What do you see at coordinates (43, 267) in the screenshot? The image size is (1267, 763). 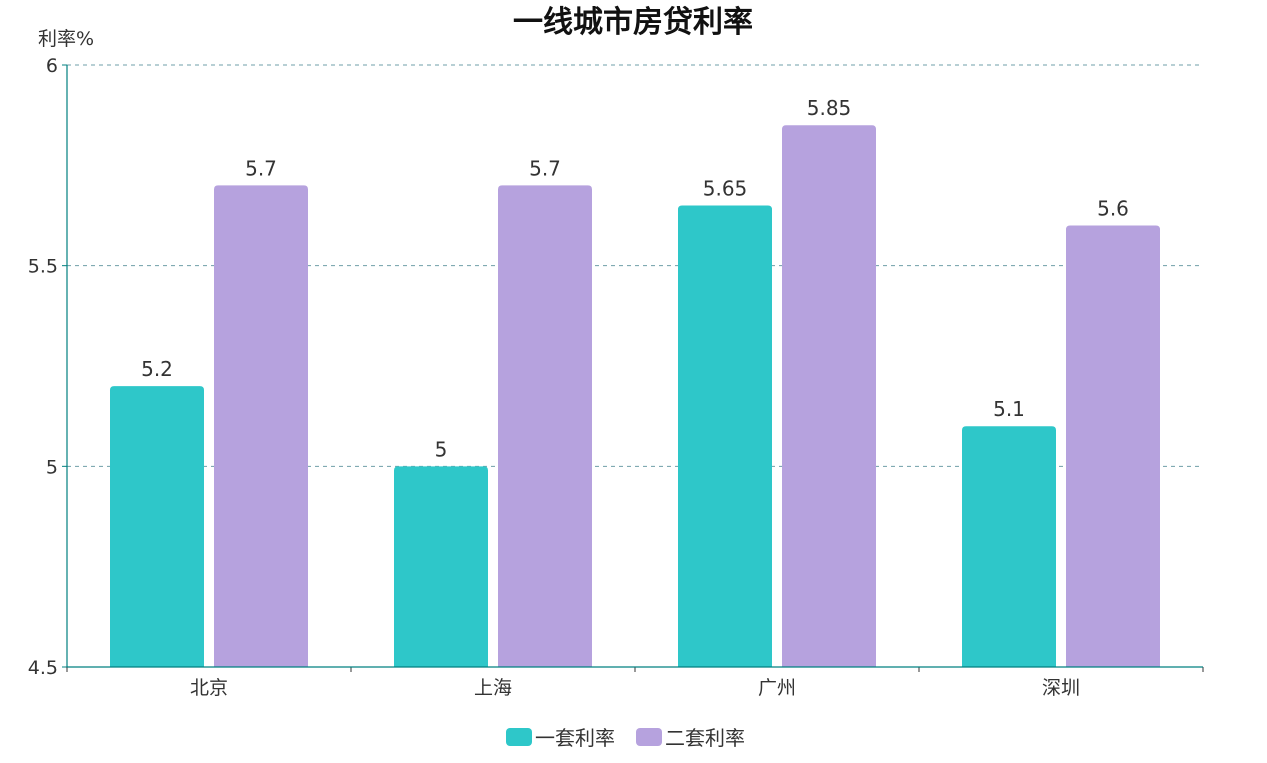 I see `y-tick-label: 5.5` at bounding box center [43, 267].